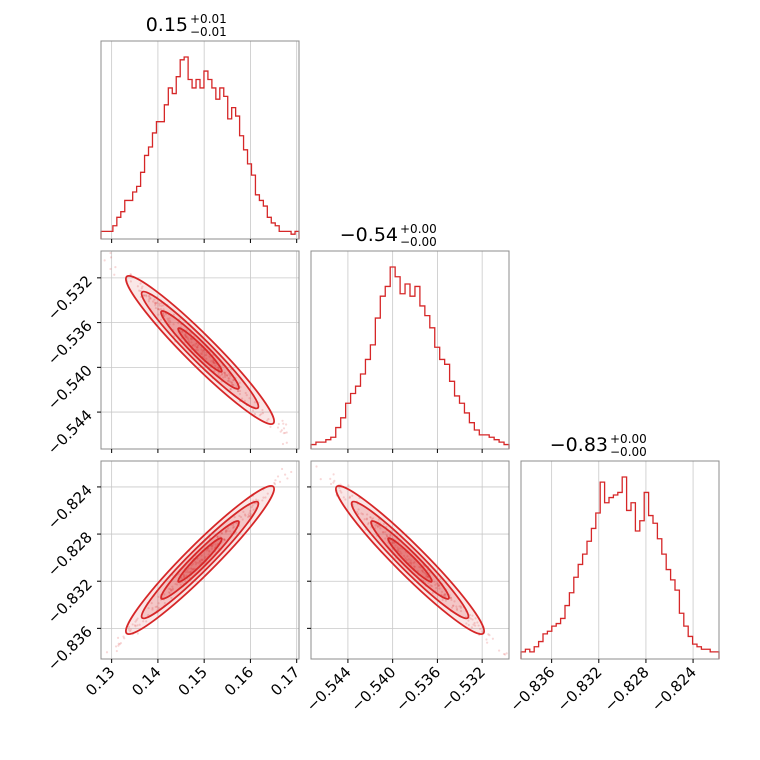 The height and width of the screenshot is (760, 760). Describe the element at coordinates (418, 242) in the screenshot. I see `param-title-minus-1: −0.00` at that location.